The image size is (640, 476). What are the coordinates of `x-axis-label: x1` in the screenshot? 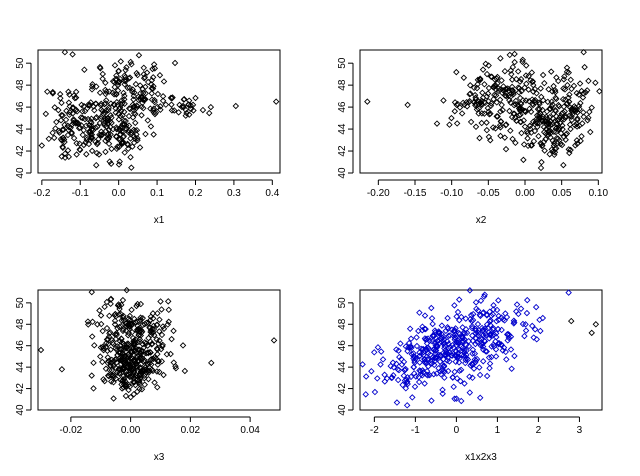 It's located at (159, 220).